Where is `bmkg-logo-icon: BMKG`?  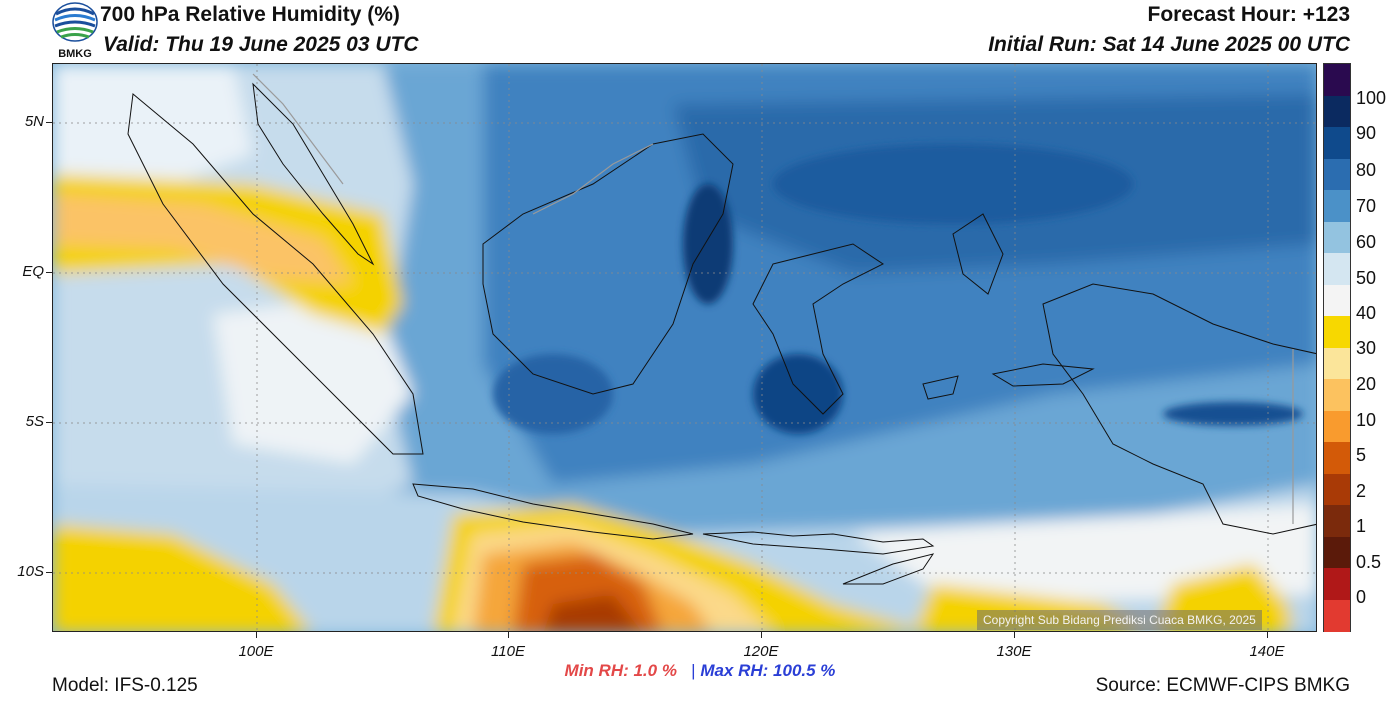
bmkg-logo-icon: BMKG is located at coordinates (75, 31).